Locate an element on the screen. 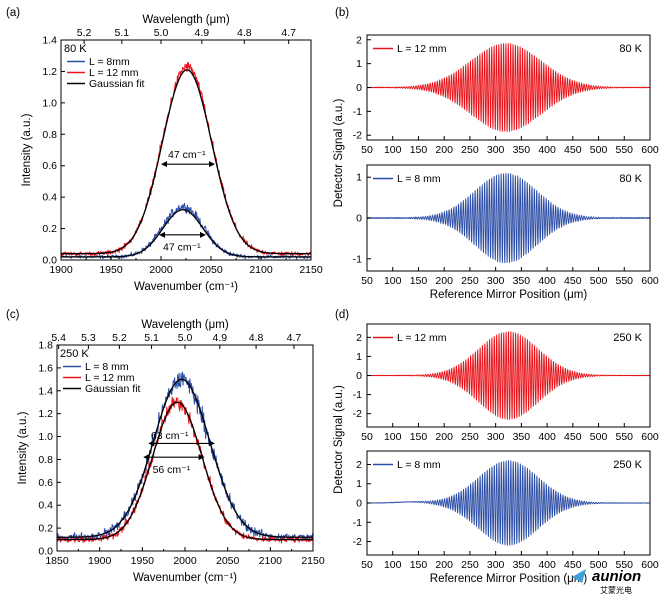 This screenshot has width=672, height=601. plot-area-c is located at coordinates (185, 457).